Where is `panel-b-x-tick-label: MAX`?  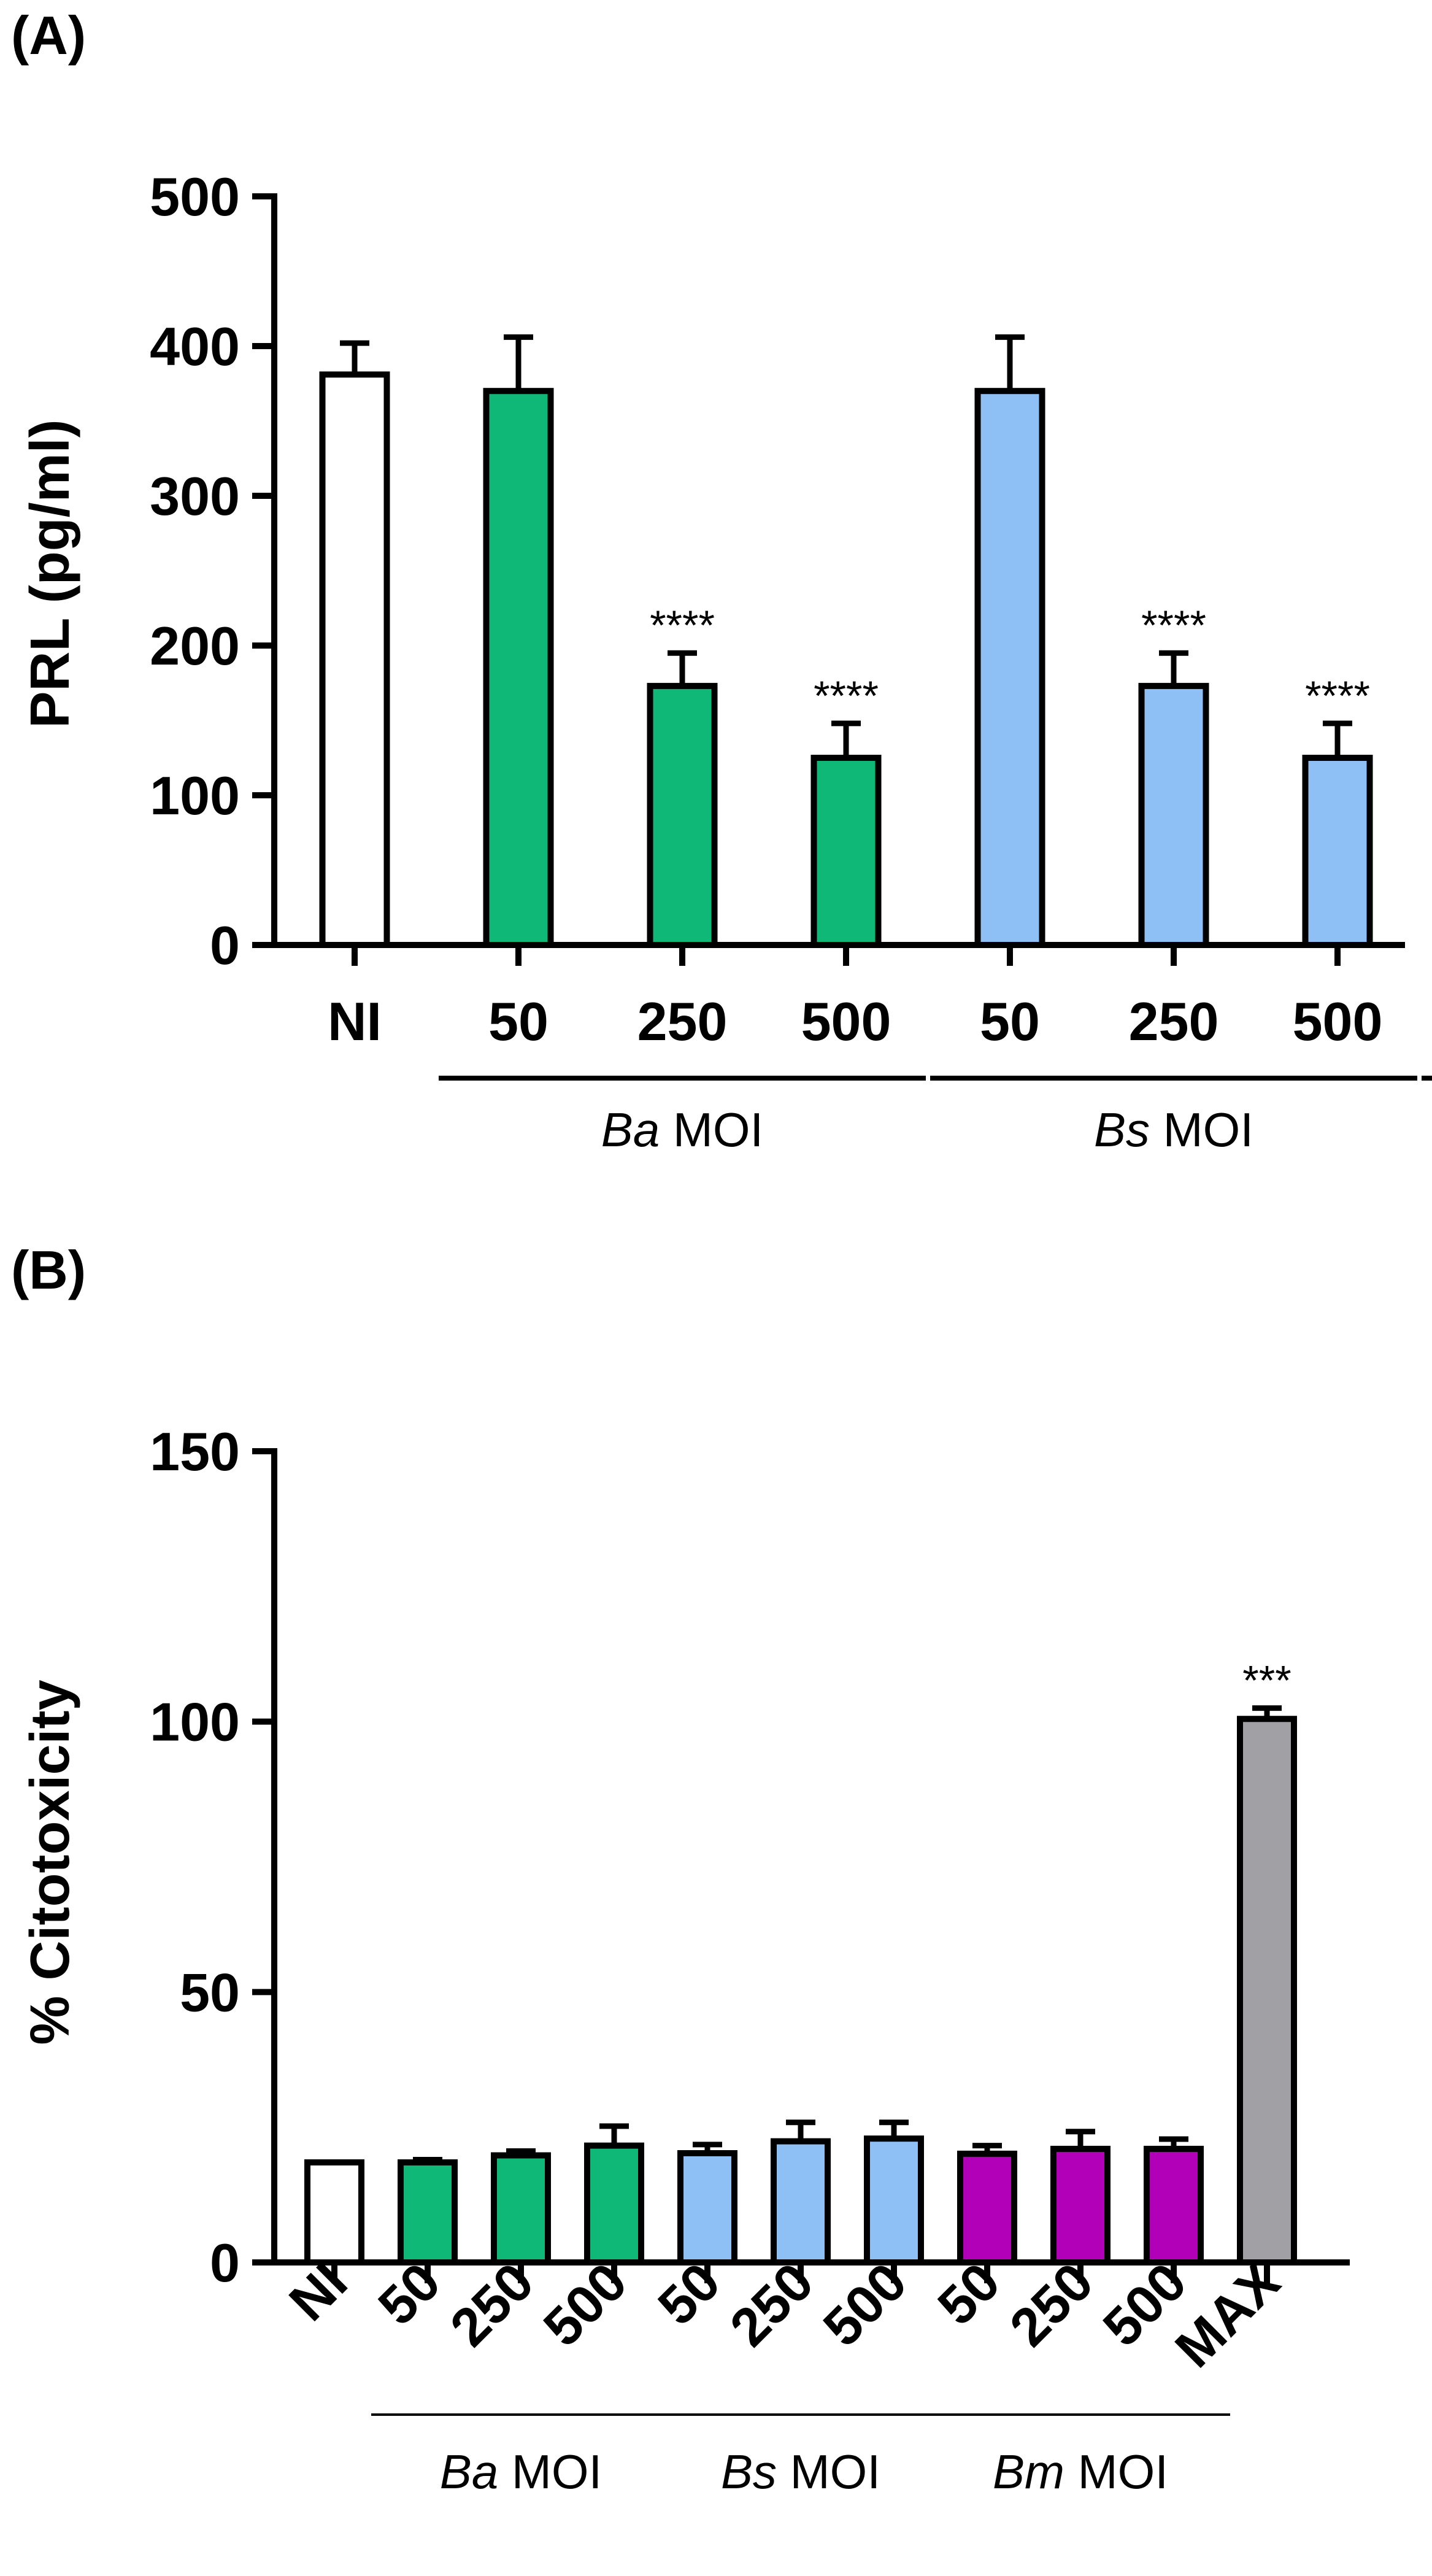 panel-b-x-tick-label: MAX is located at coordinates (1227, 2314).